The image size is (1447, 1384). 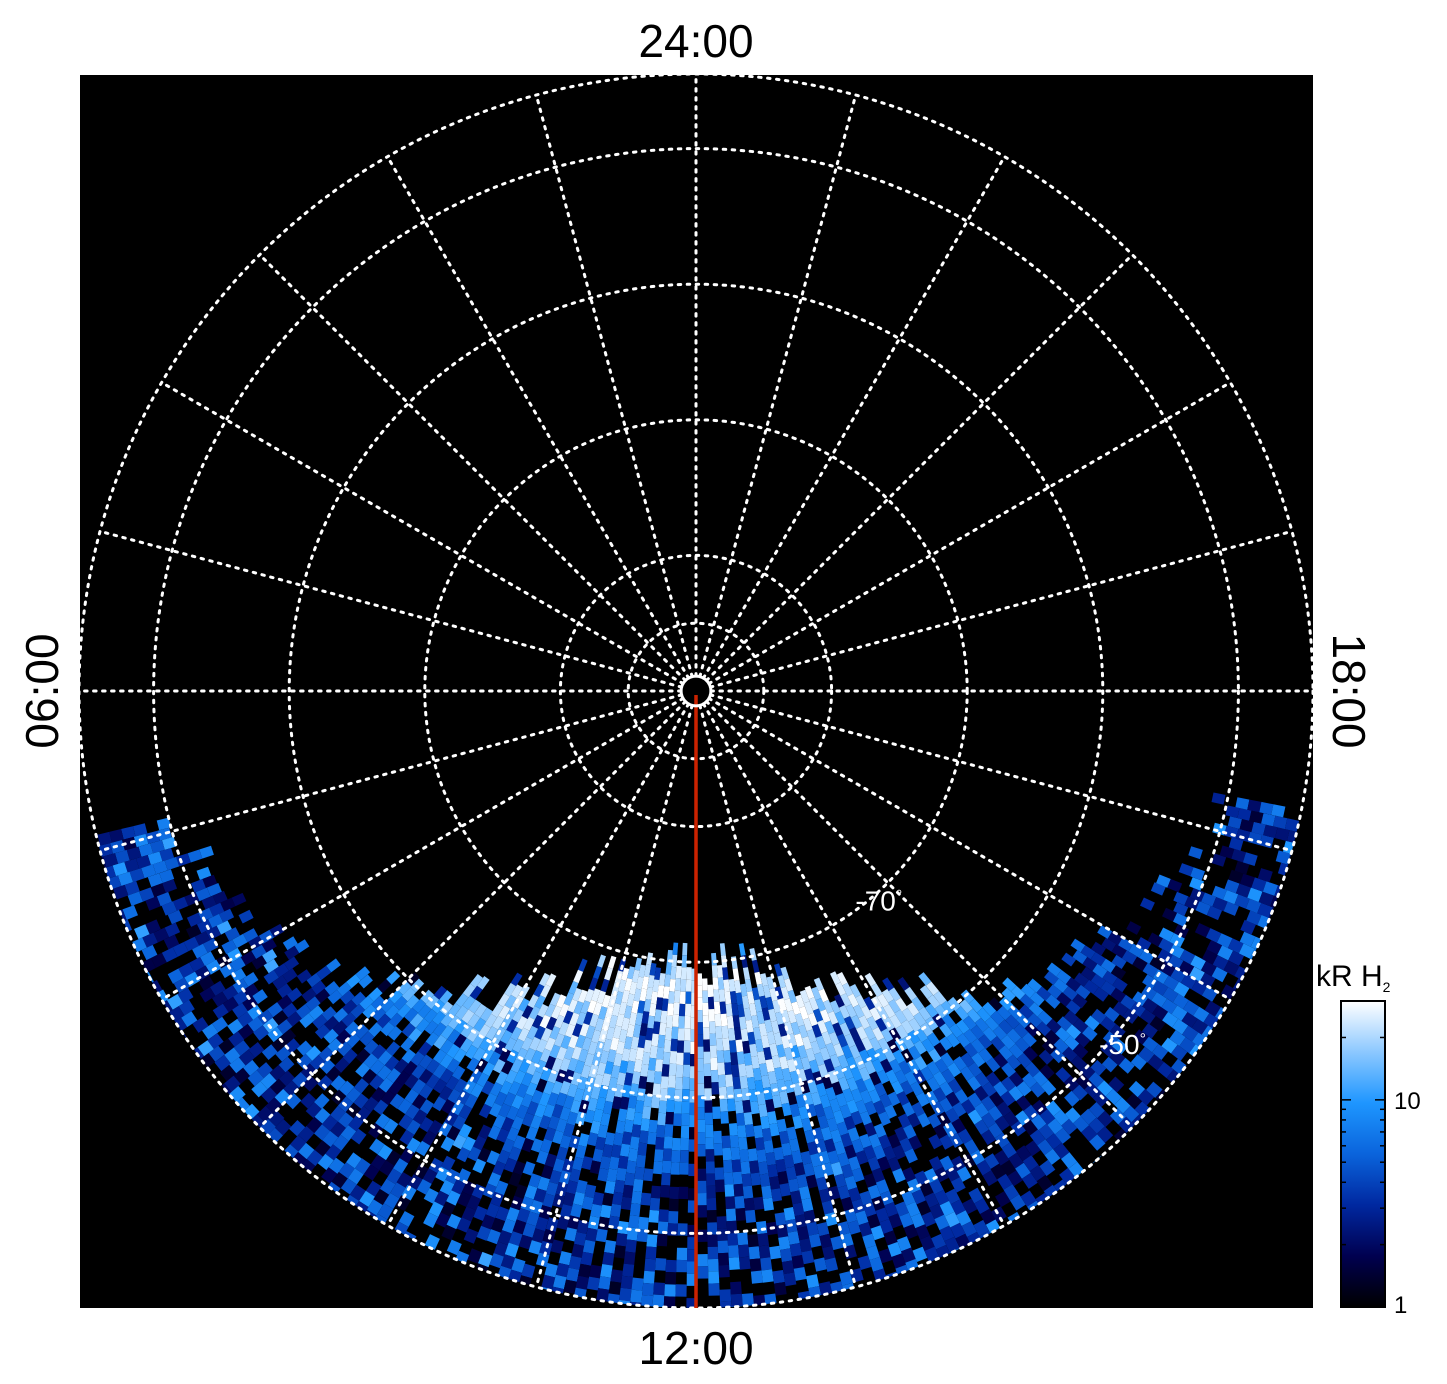 I want to click on meridian-line, so click(x=969, y=848).